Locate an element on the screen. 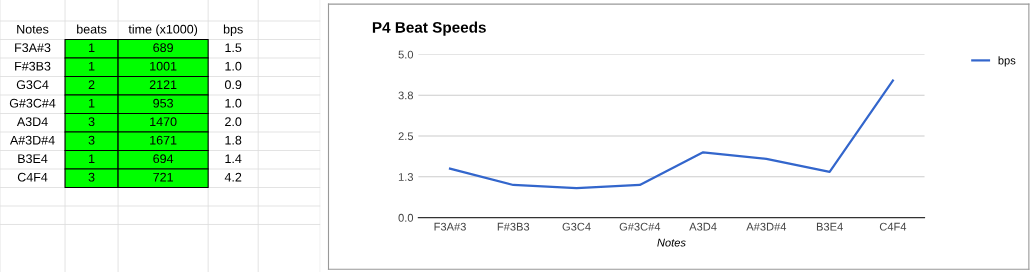 The height and width of the screenshot is (272, 1033). y-tick-label: 5.0 is located at coordinates (406, 54).